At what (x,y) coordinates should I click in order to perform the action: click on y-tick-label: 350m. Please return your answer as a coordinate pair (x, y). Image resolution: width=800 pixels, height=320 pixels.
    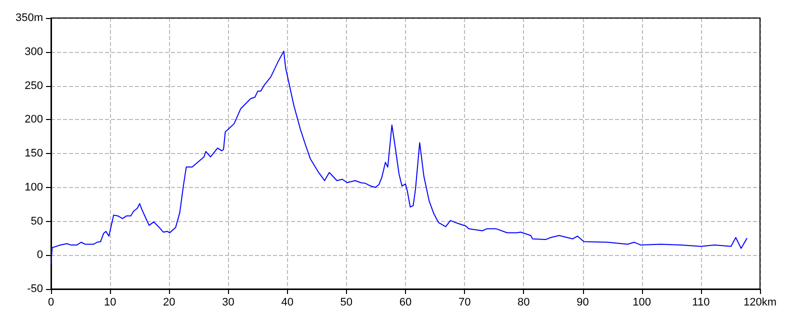
    Looking at the image, I should click on (29, 18).